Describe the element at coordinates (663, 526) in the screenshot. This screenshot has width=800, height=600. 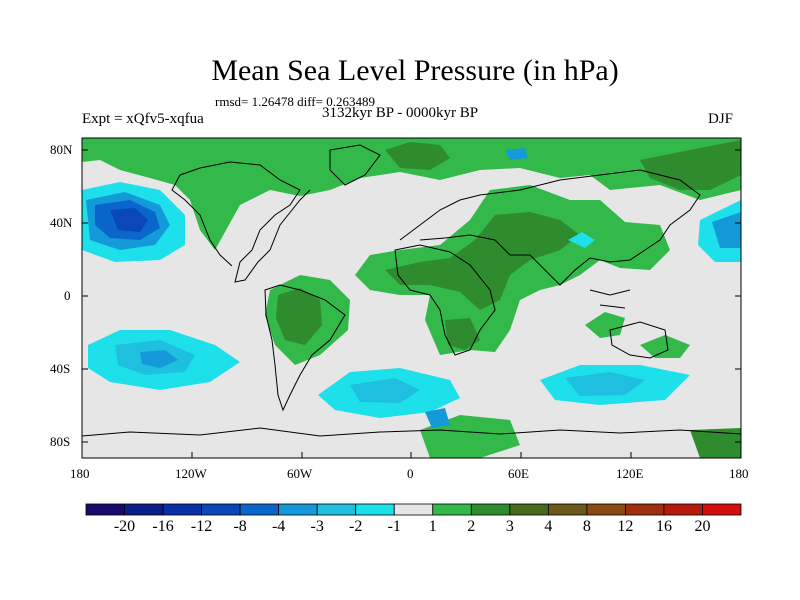
I see `colorbar-label: 16` at that location.